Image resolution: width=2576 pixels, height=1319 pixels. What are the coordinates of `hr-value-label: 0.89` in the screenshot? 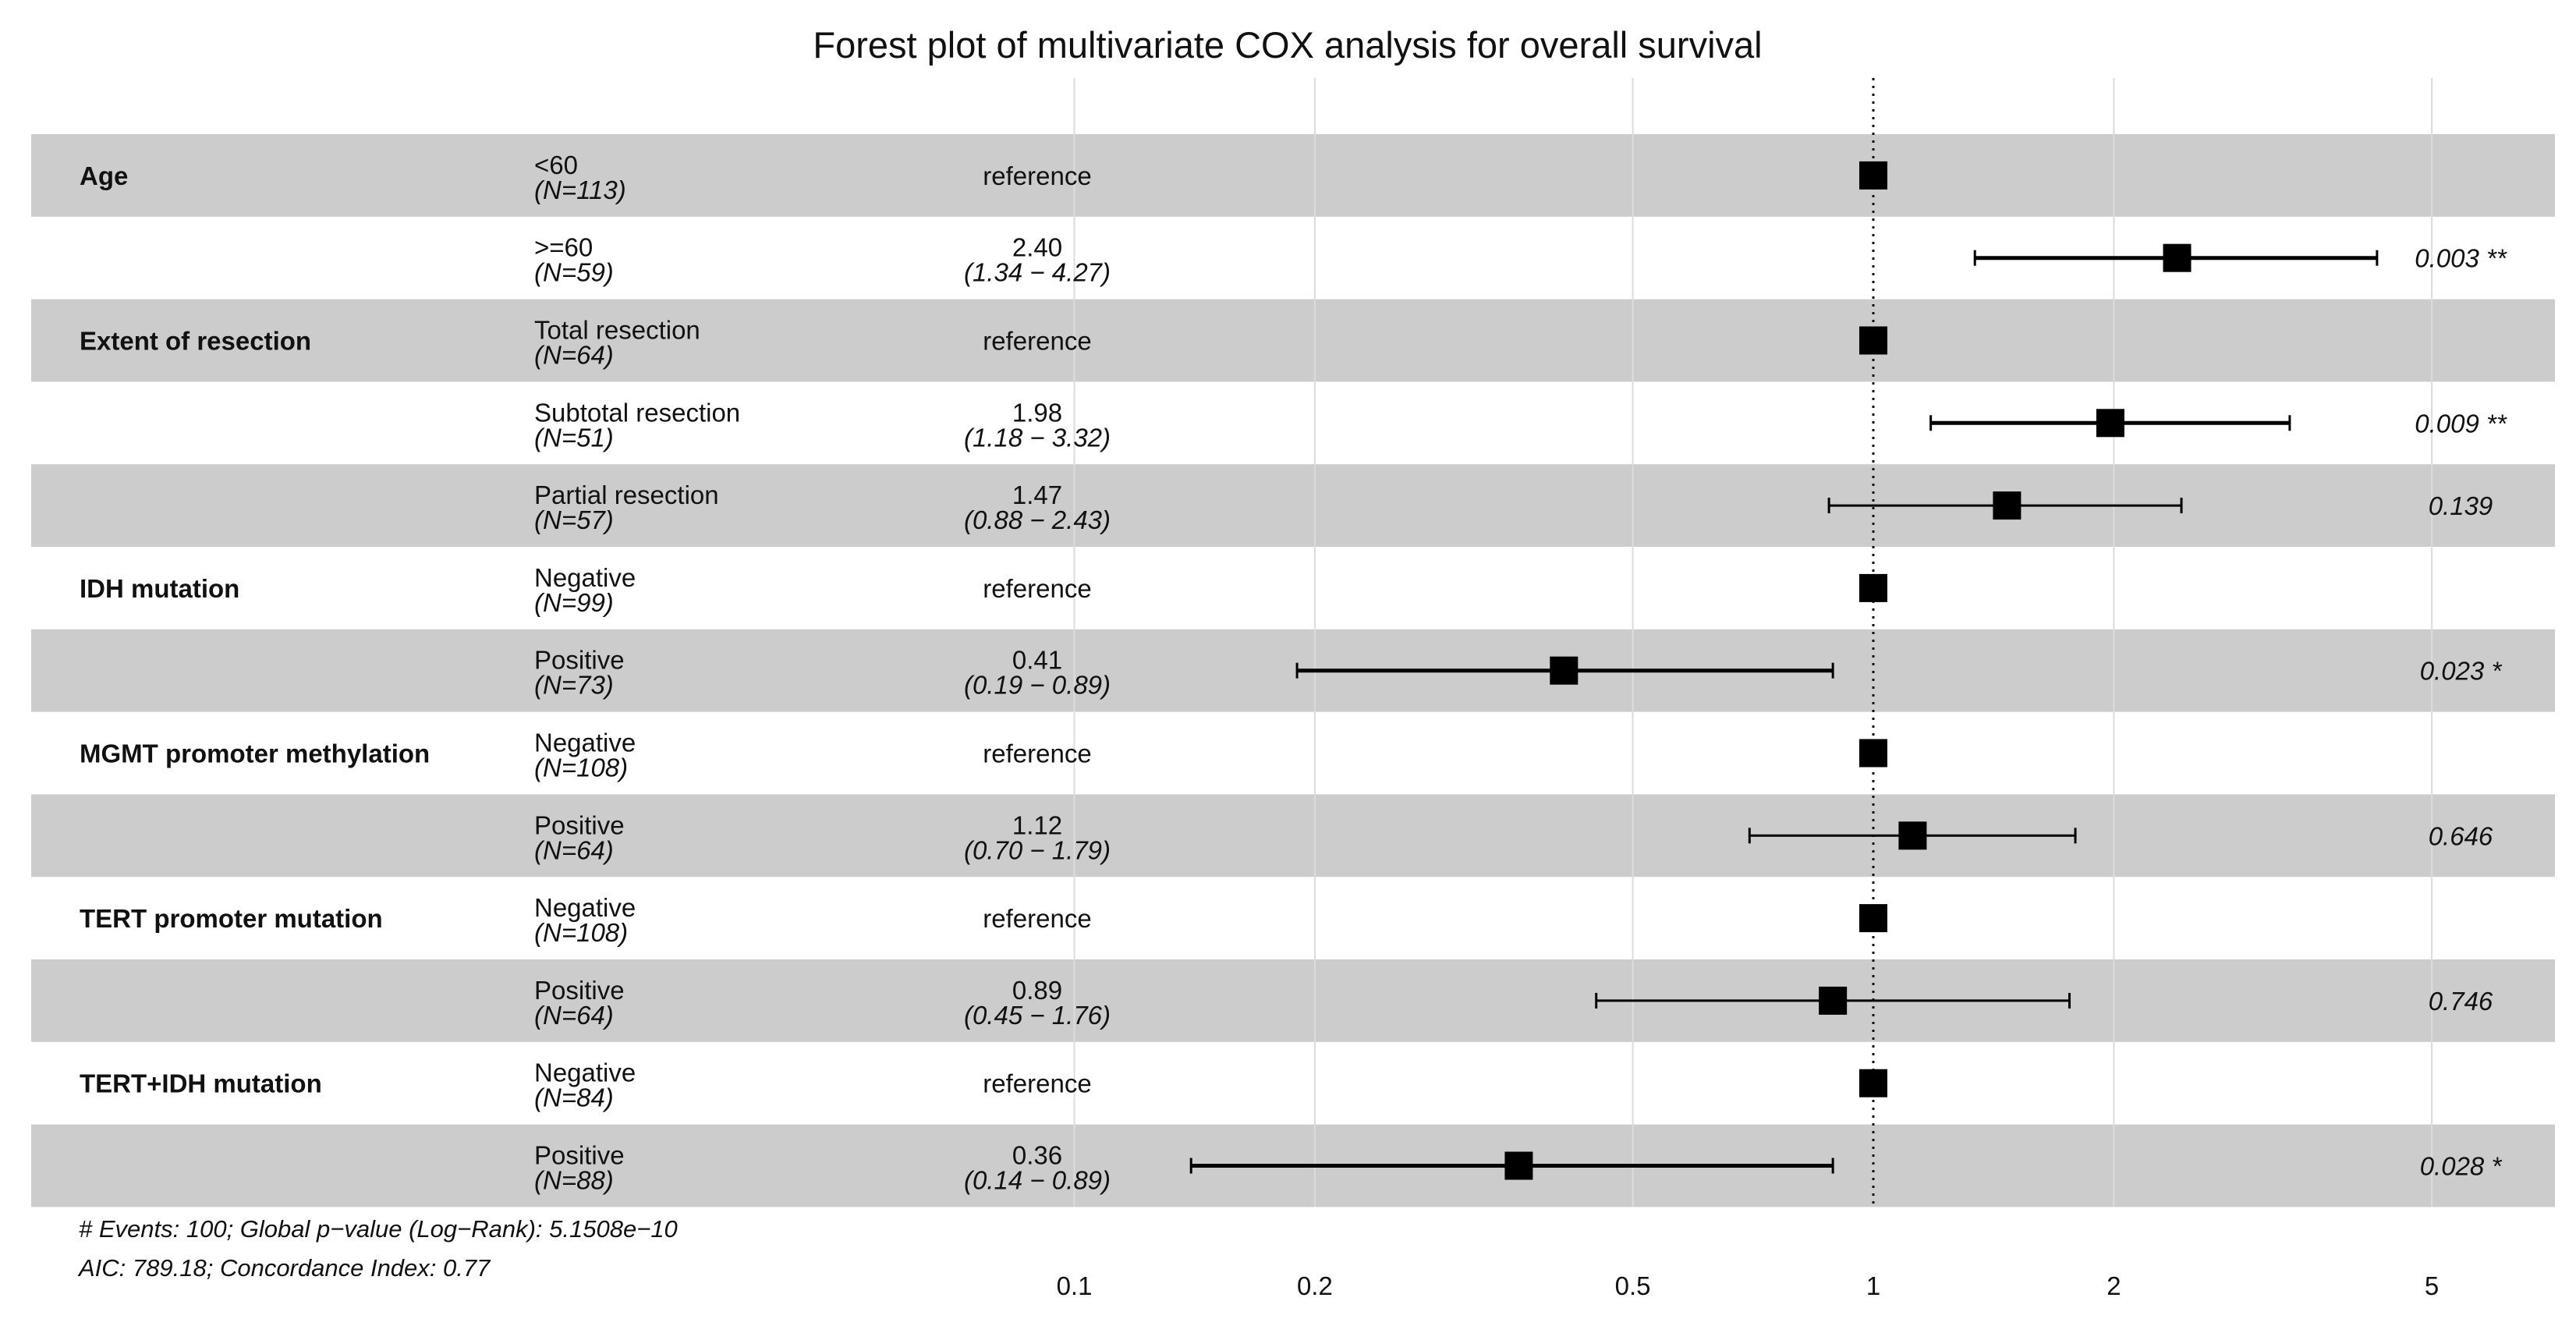 It's located at (1037, 990).